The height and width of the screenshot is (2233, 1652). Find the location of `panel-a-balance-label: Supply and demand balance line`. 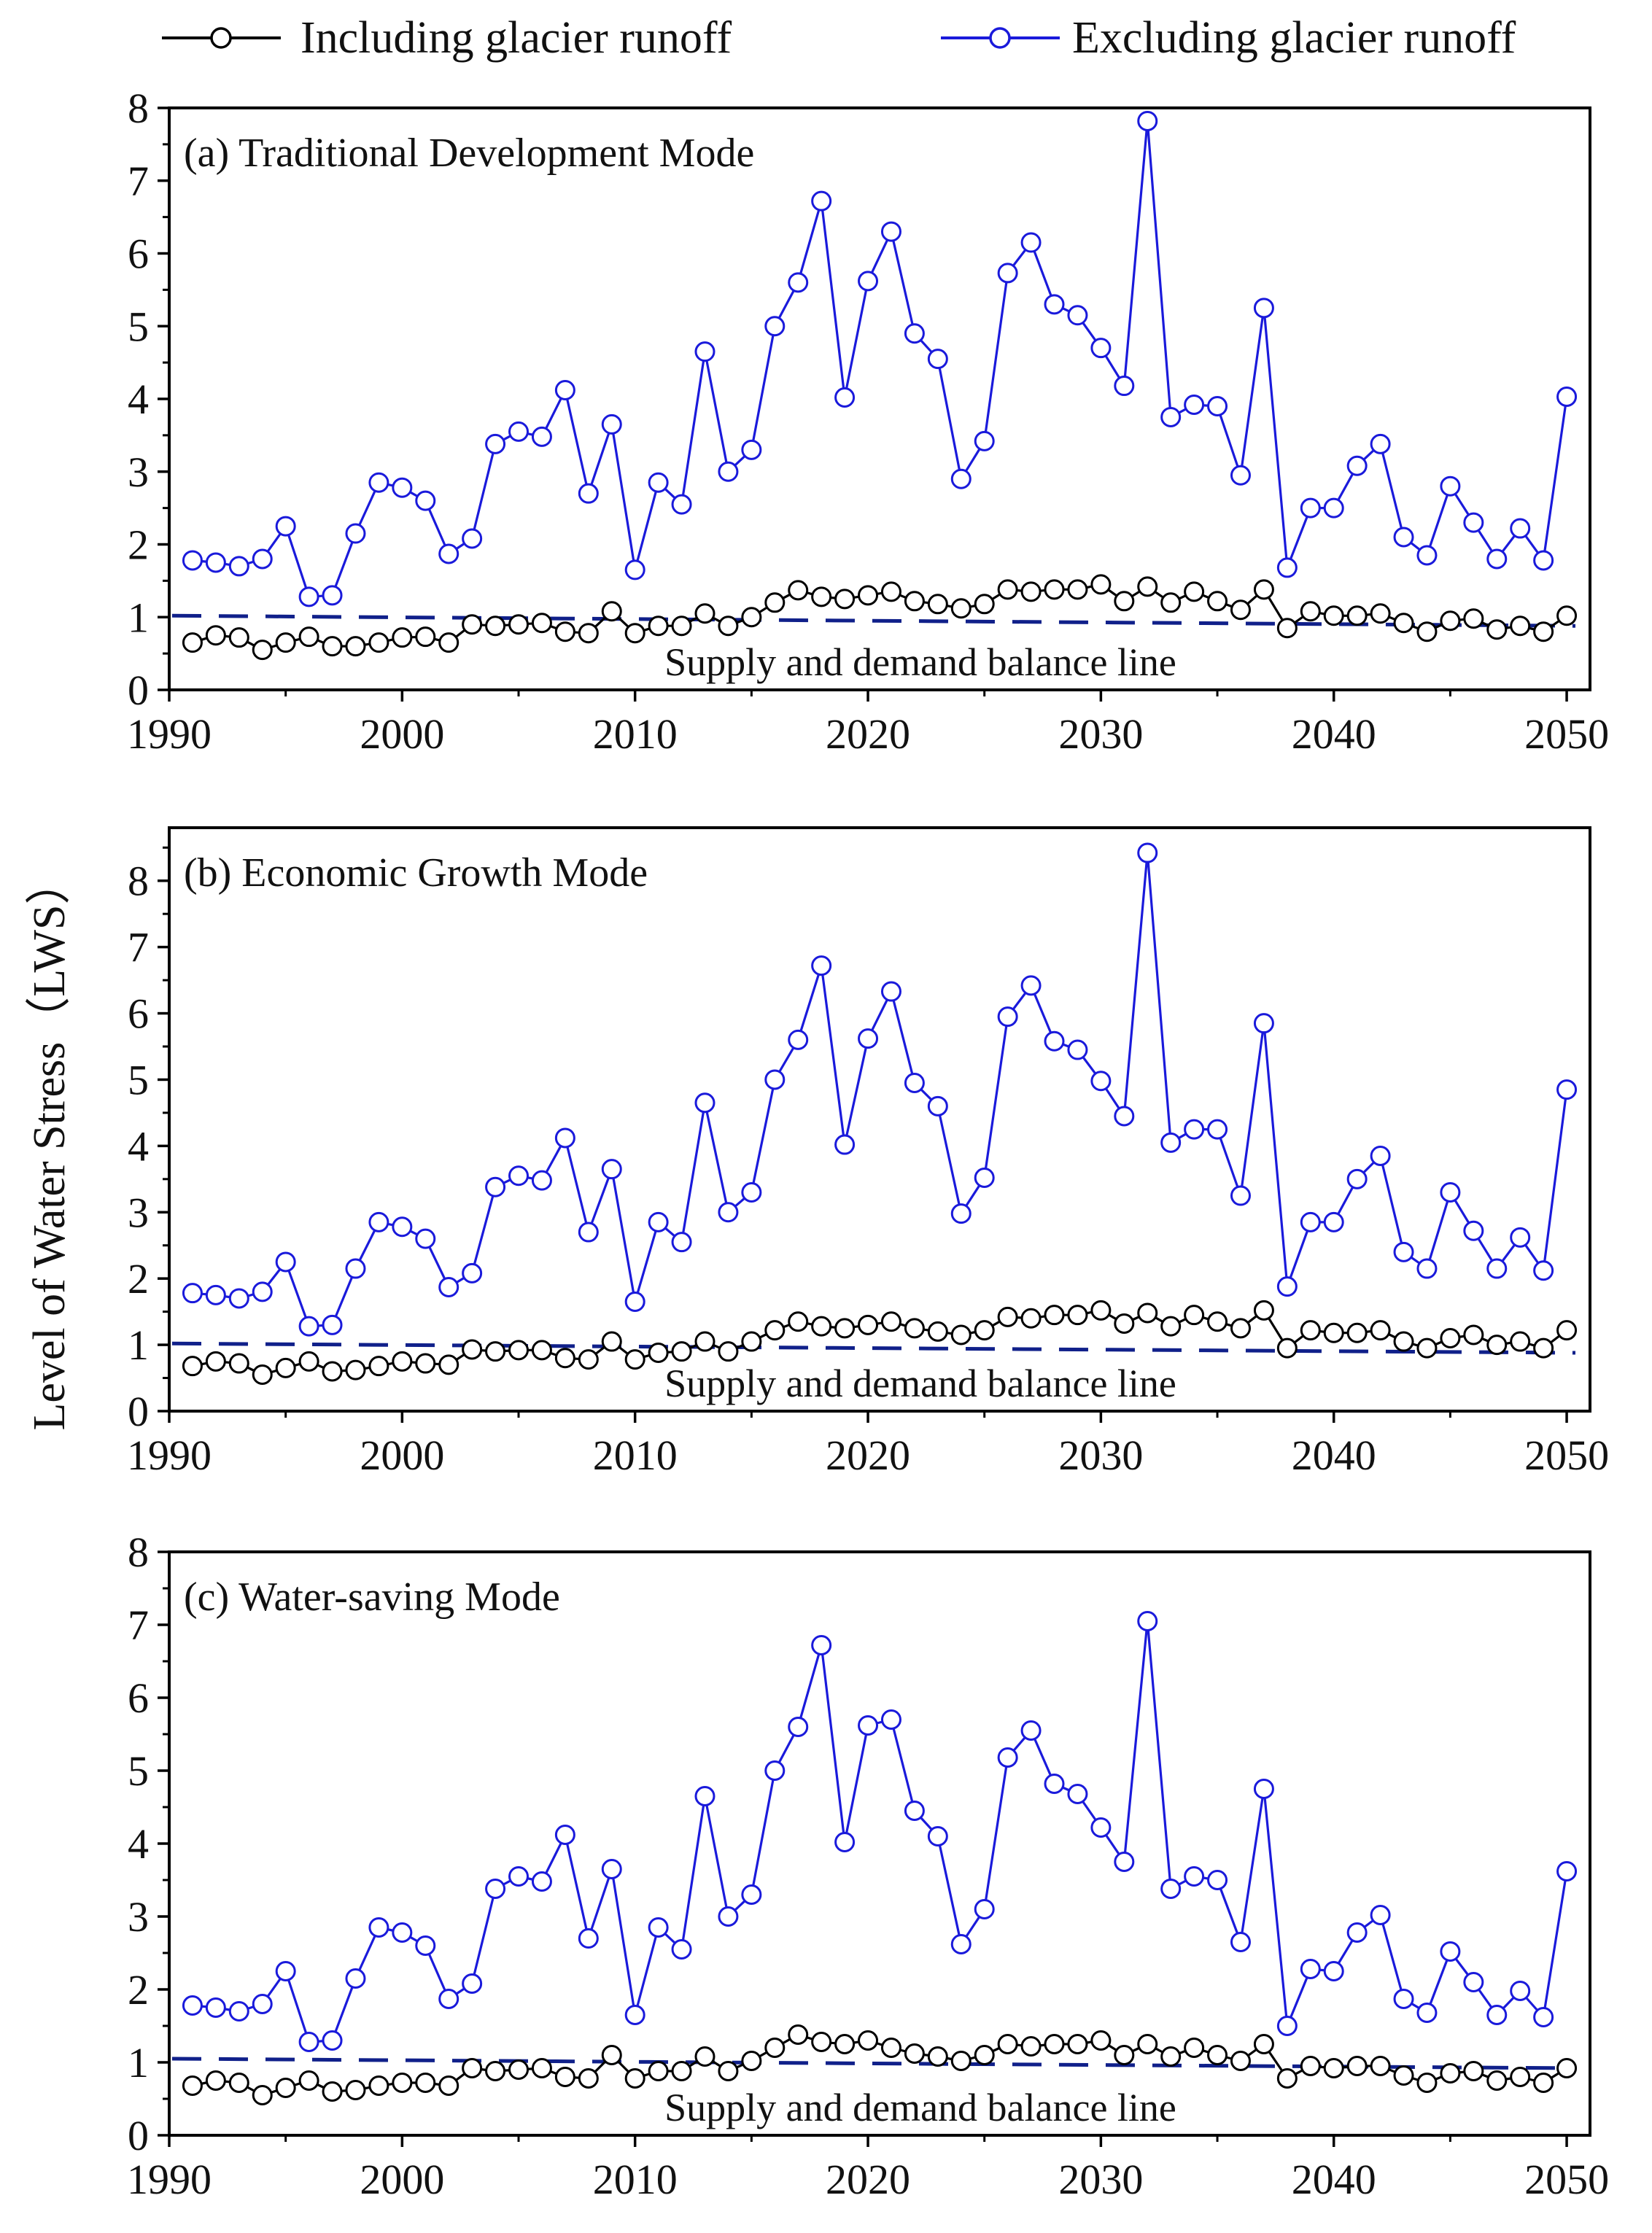

panel-a-balance-label: Supply and demand balance line is located at coordinates (920, 662).